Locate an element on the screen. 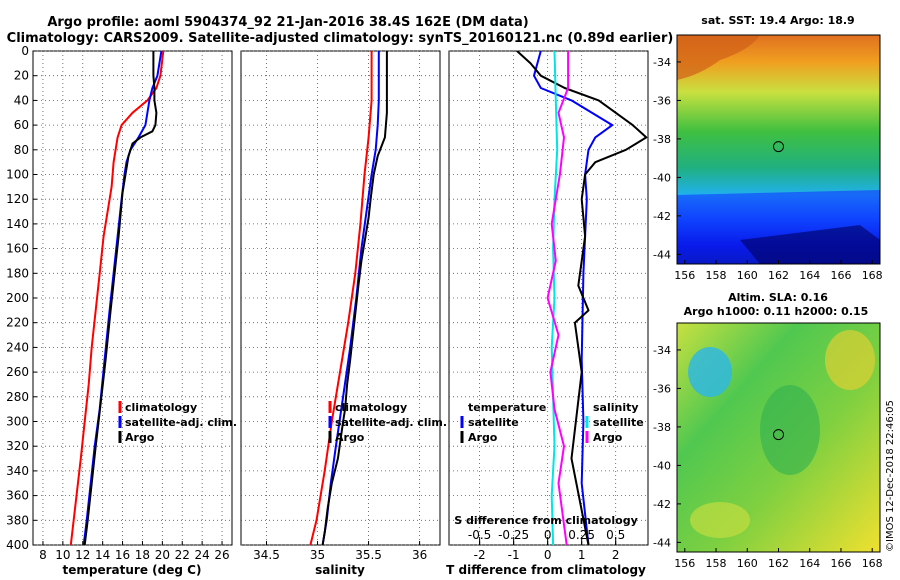 This screenshot has height=580, width=900. sst-deep-patch is located at coordinates (810, 244).